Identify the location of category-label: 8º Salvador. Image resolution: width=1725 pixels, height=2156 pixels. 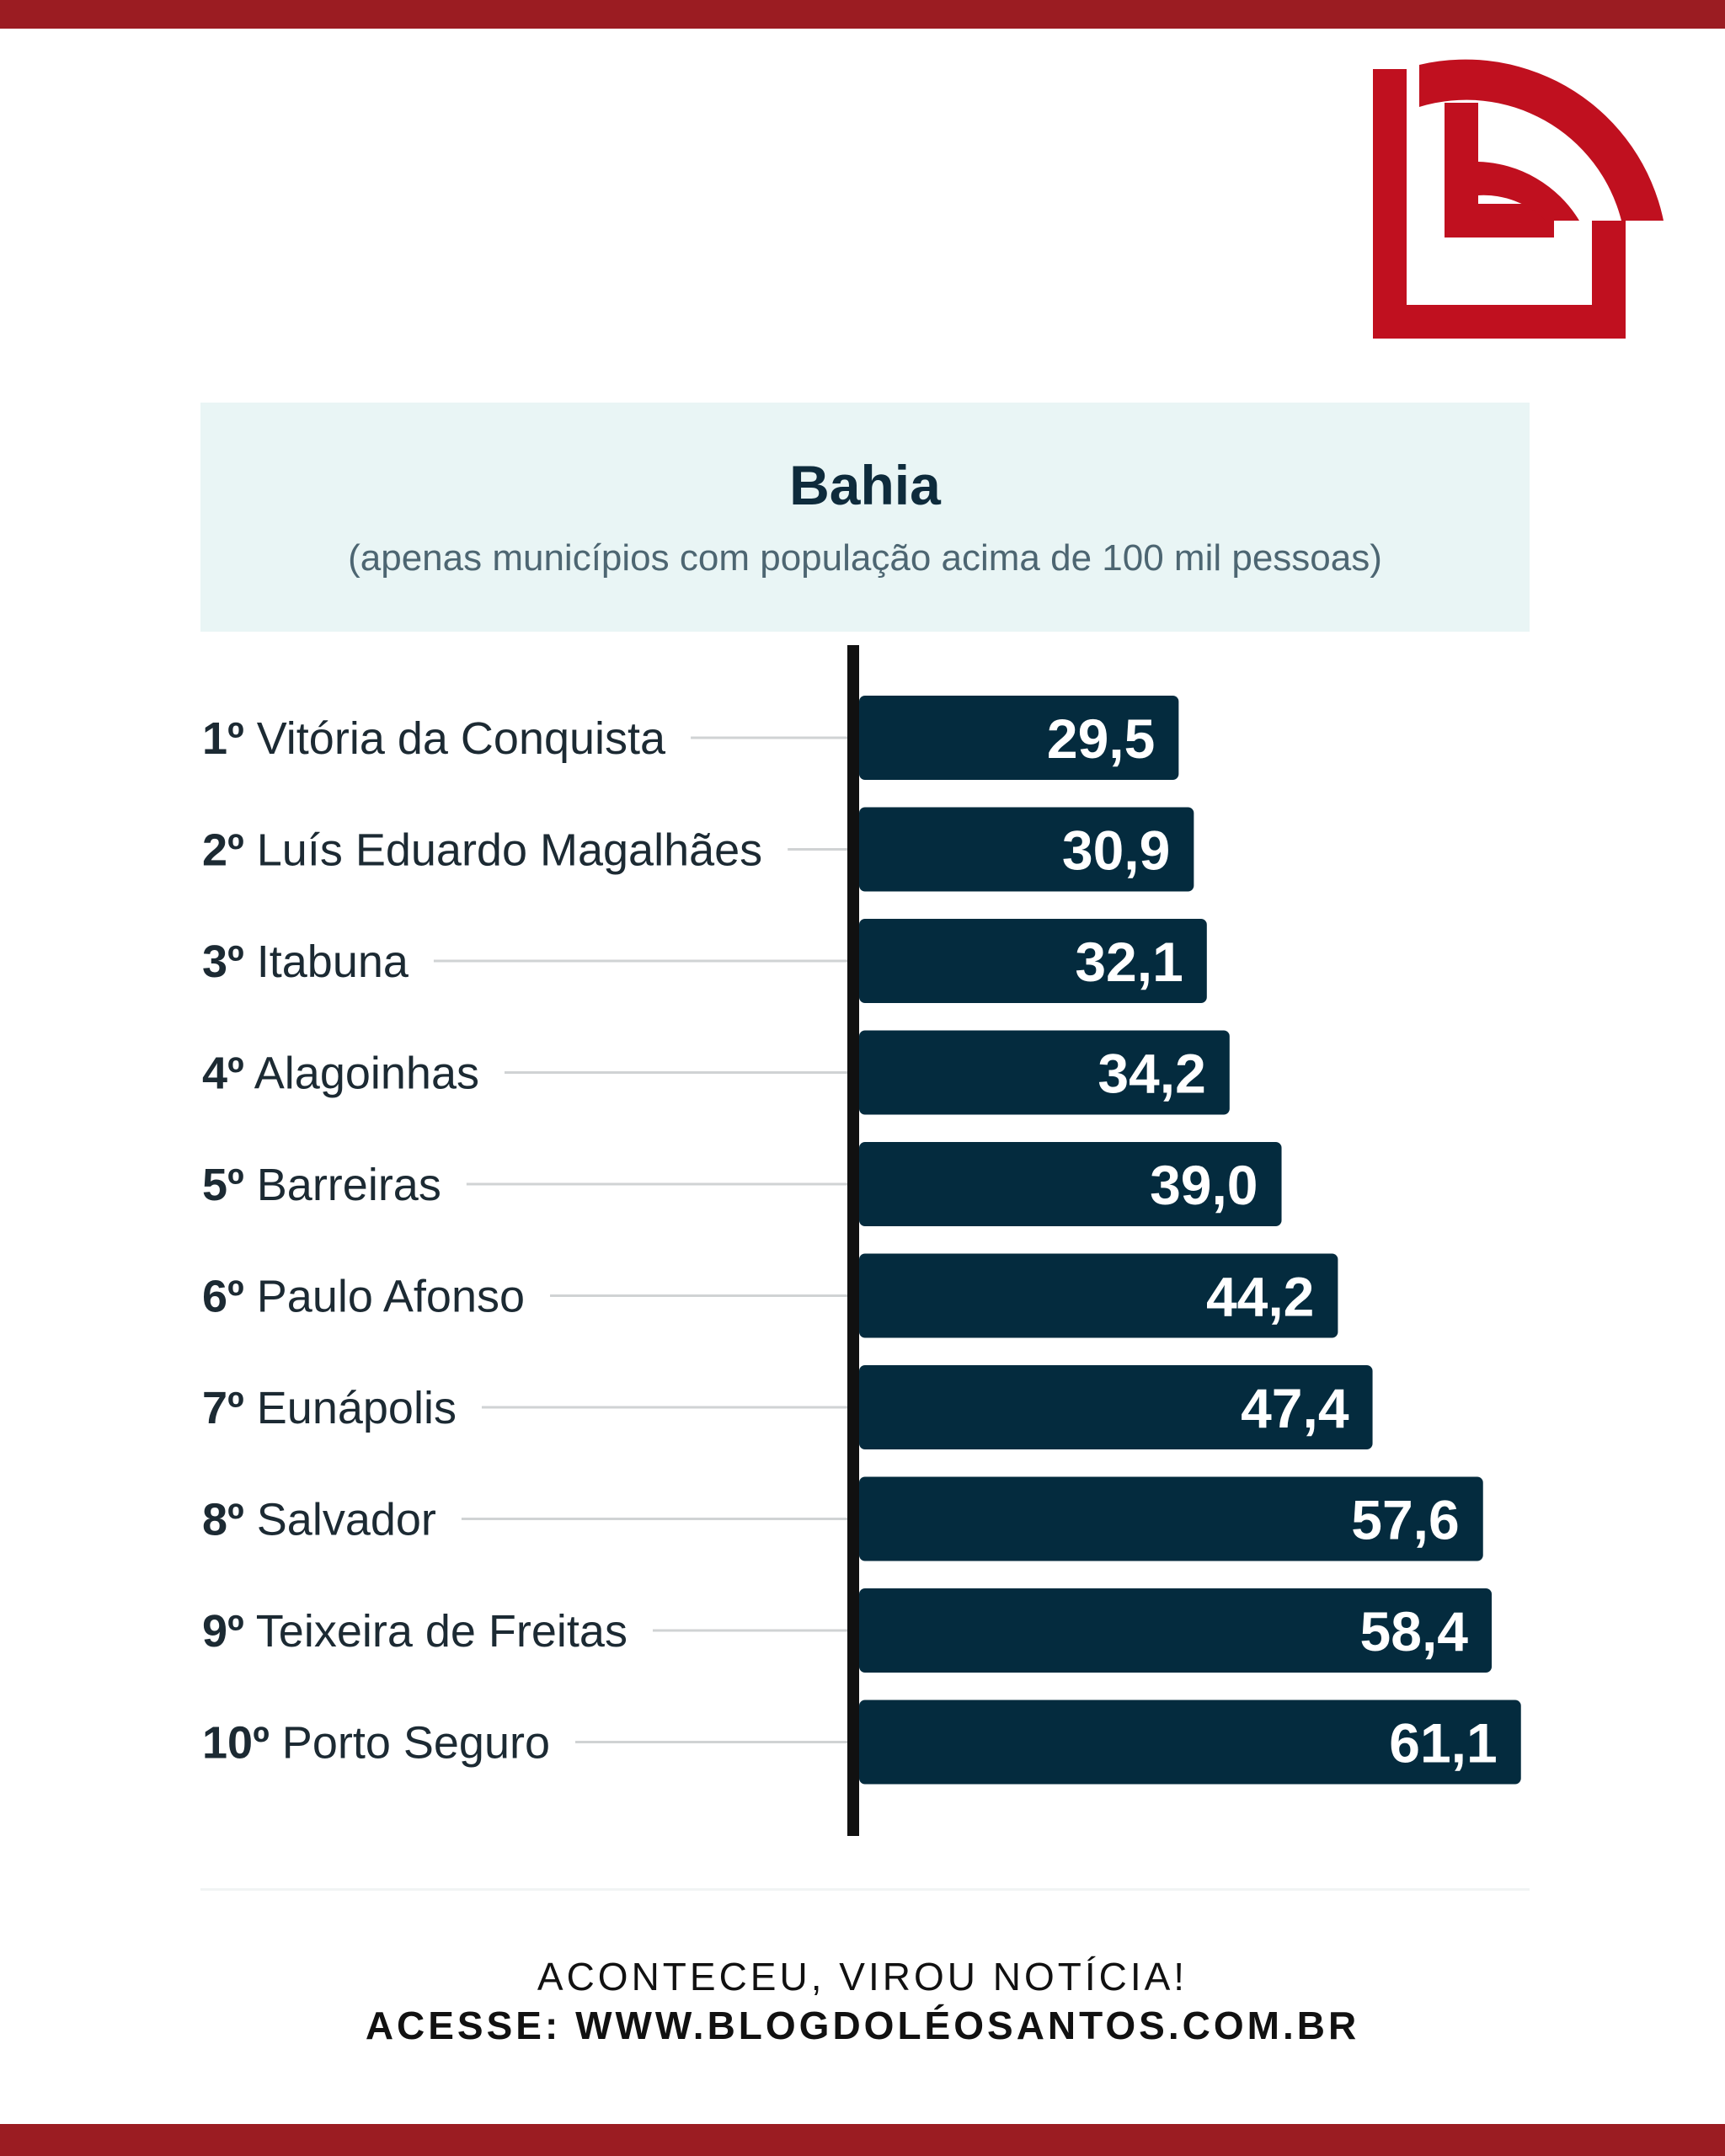
(319, 1520).